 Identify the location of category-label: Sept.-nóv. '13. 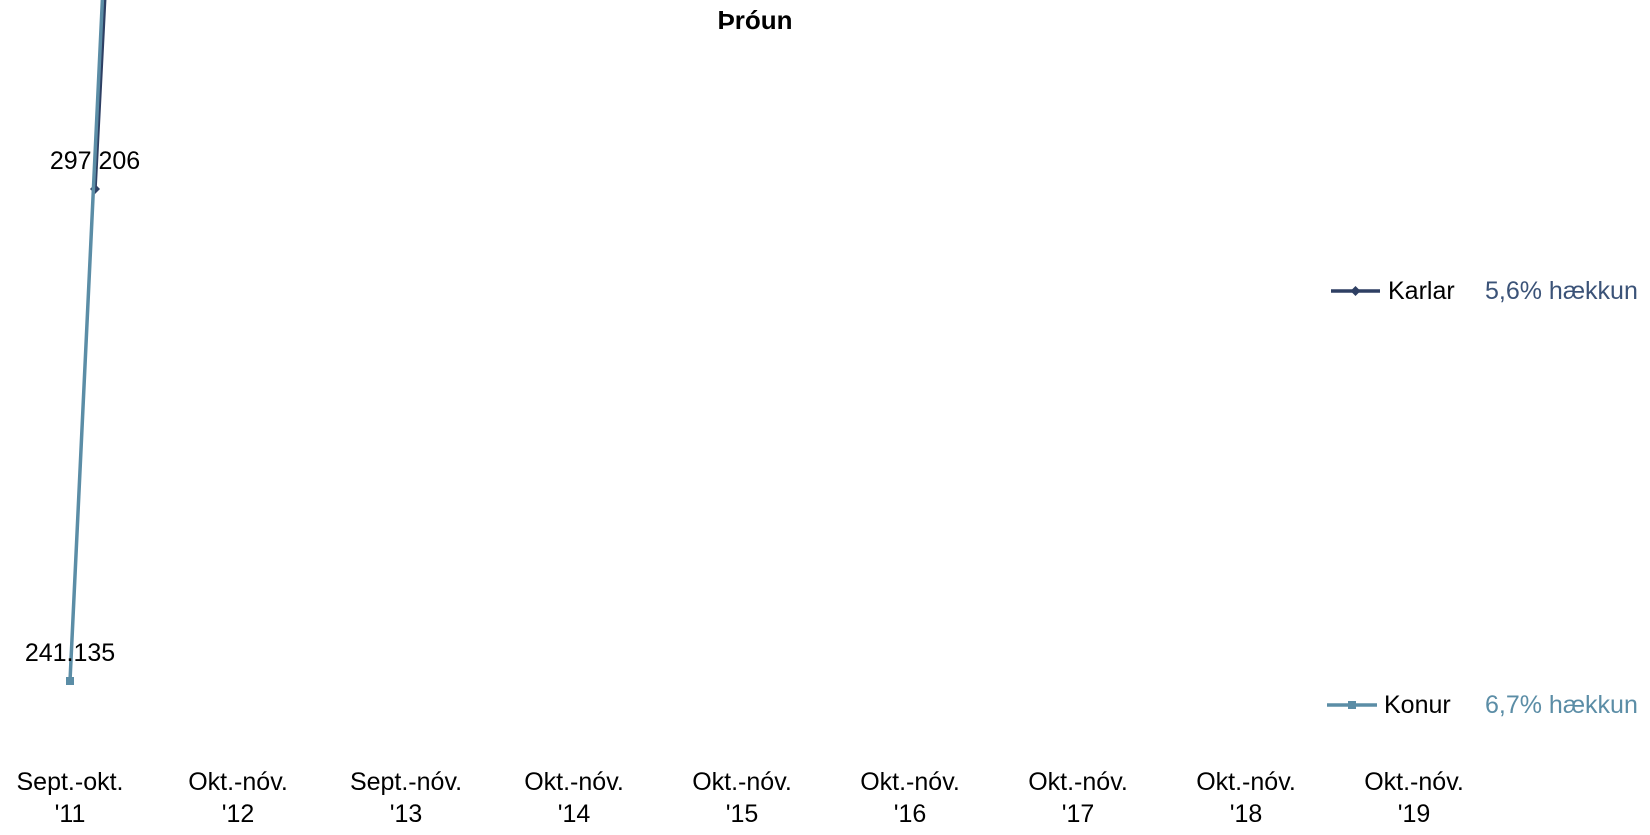
(406, 798).